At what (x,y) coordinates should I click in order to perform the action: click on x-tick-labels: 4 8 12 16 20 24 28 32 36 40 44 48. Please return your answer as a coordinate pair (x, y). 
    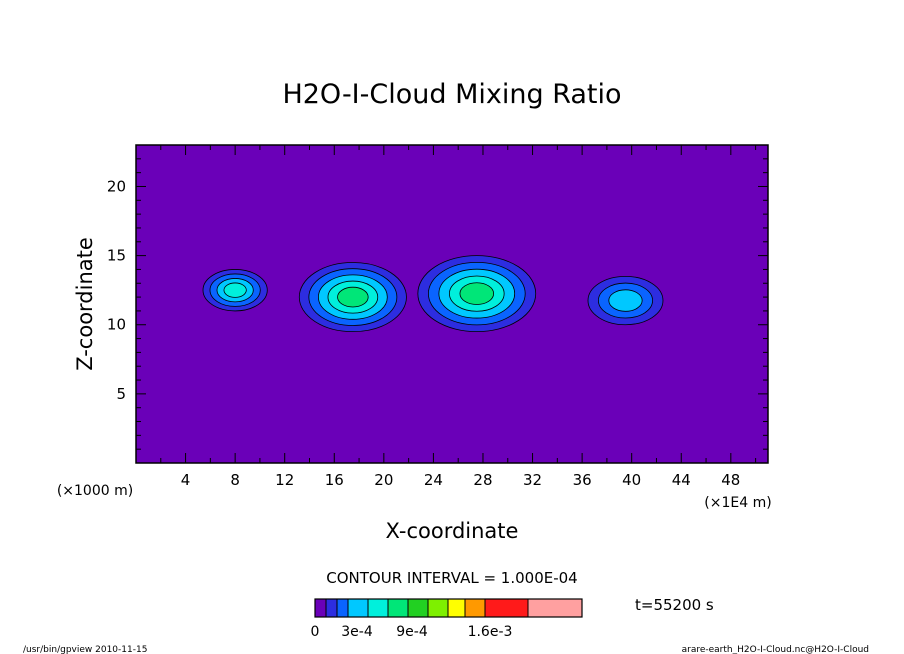
    Looking at the image, I should click on (461, 480).